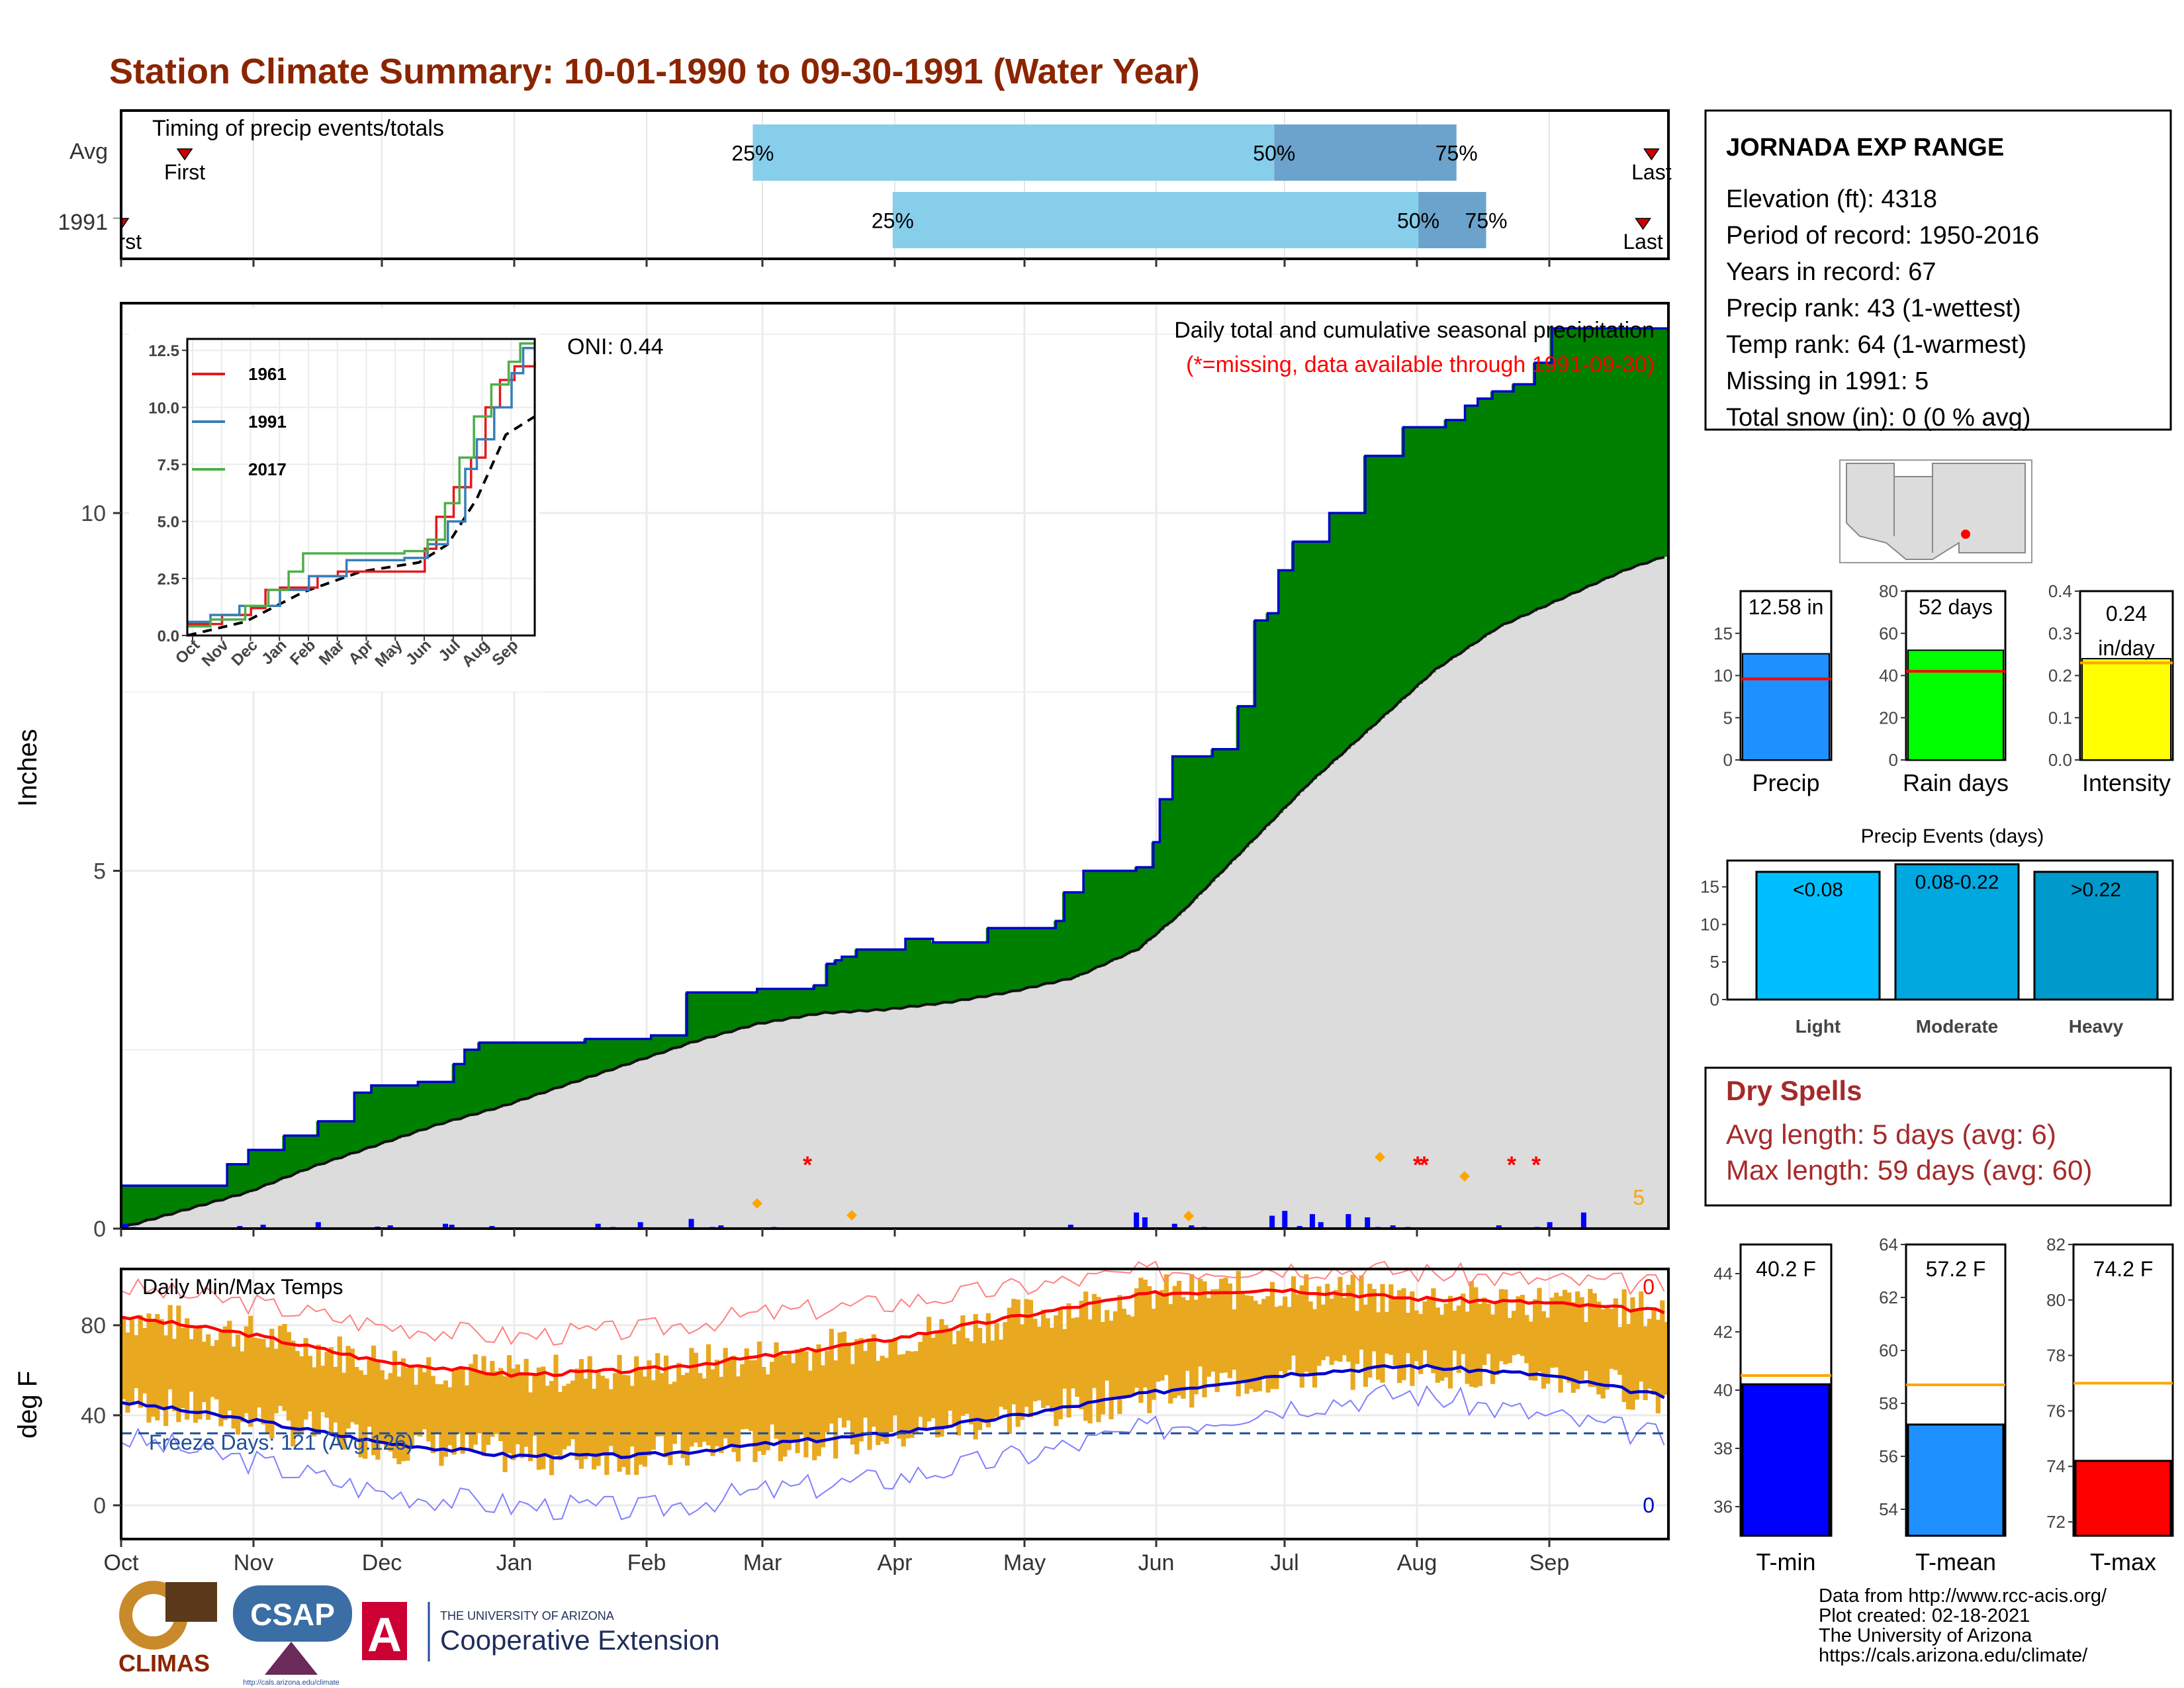 Image resolution: width=2184 pixels, height=1688 pixels. What do you see at coordinates (1952, 836) in the screenshot?
I see `precip-events-title: Precip Events (days)` at bounding box center [1952, 836].